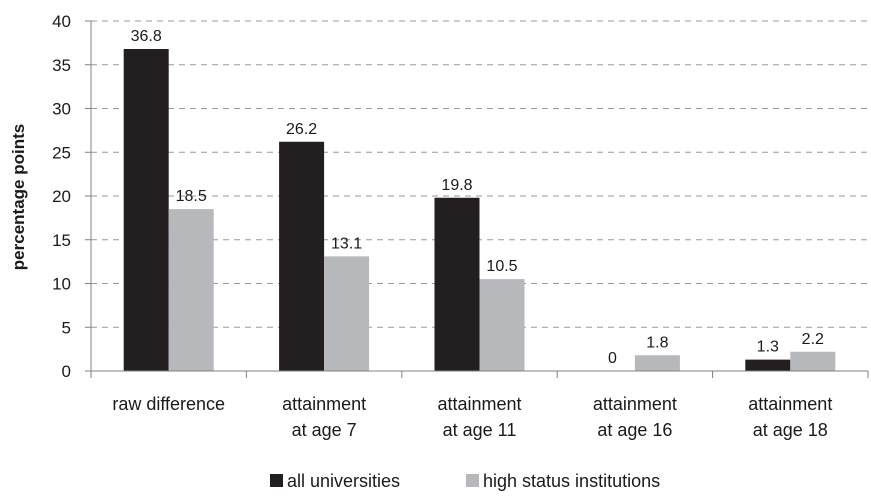 This screenshot has height=498, width=871. I want to click on data-label: 1.8, so click(657, 342).